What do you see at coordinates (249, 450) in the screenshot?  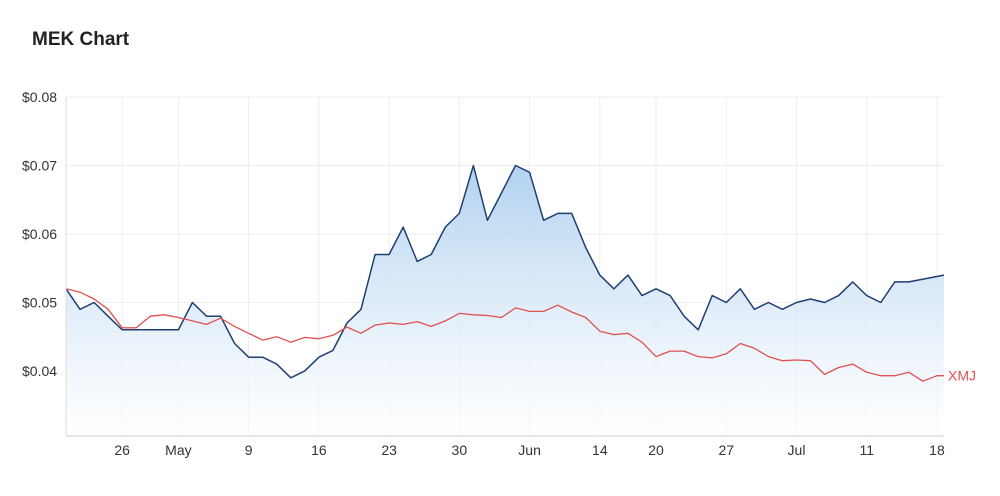 I see `x-tick-label: 9` at bounding box center [249, 450].